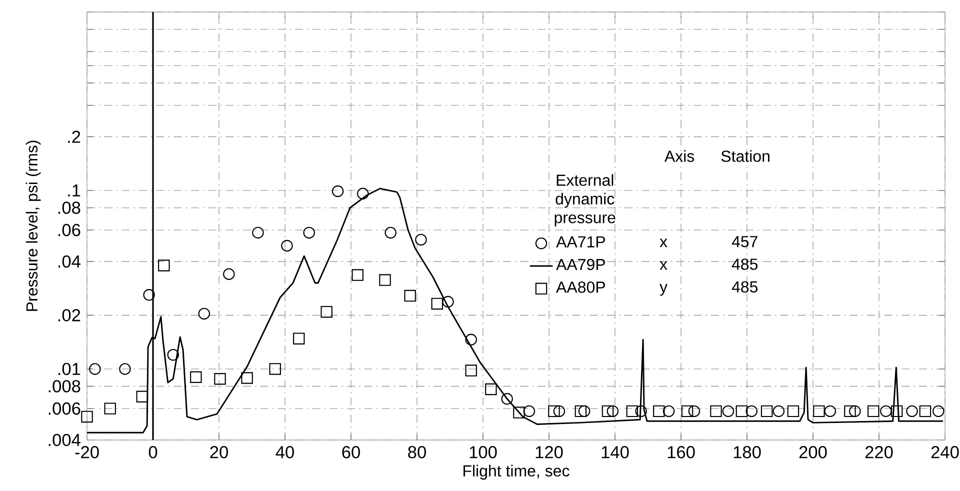 The height and width of the screenshot is (491, 960). I want to click on x-tick-label: 80, so click(417, 452).